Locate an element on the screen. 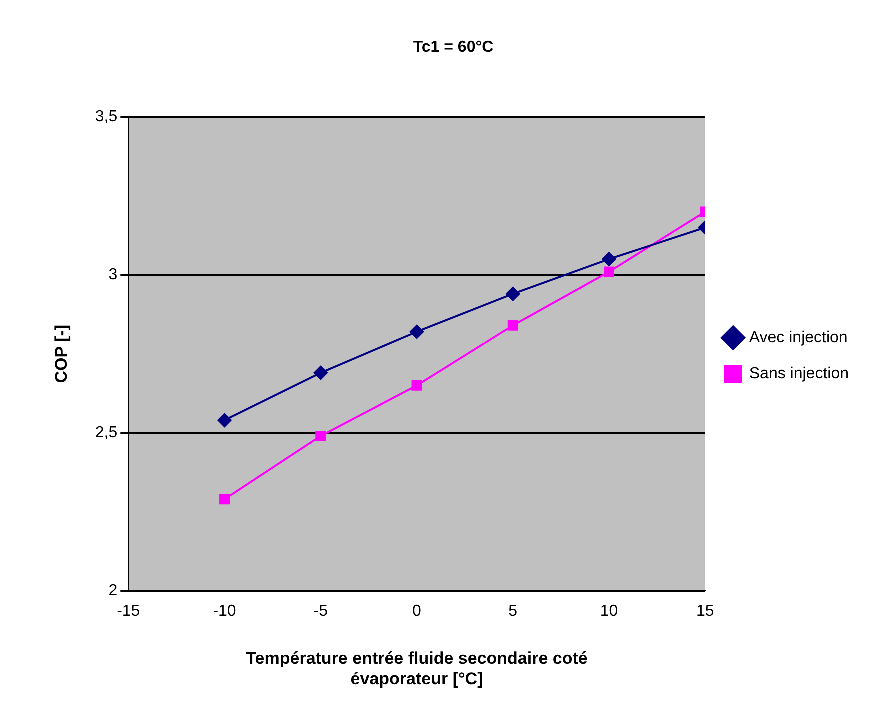 The image size is (877, 702). y-tick-label: 3 is located at coordinates (113, 275).